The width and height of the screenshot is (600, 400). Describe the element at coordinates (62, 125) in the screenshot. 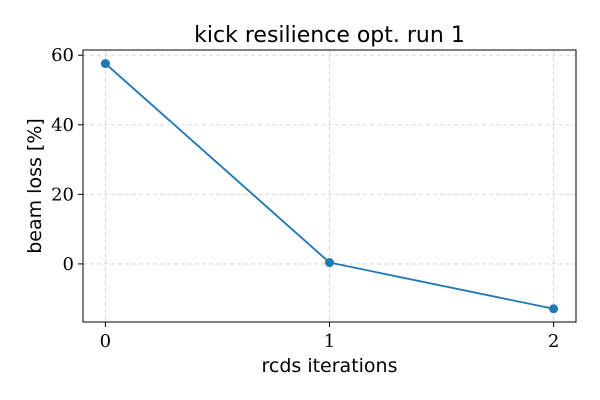

I see `y-tick-label: 40` at that location.